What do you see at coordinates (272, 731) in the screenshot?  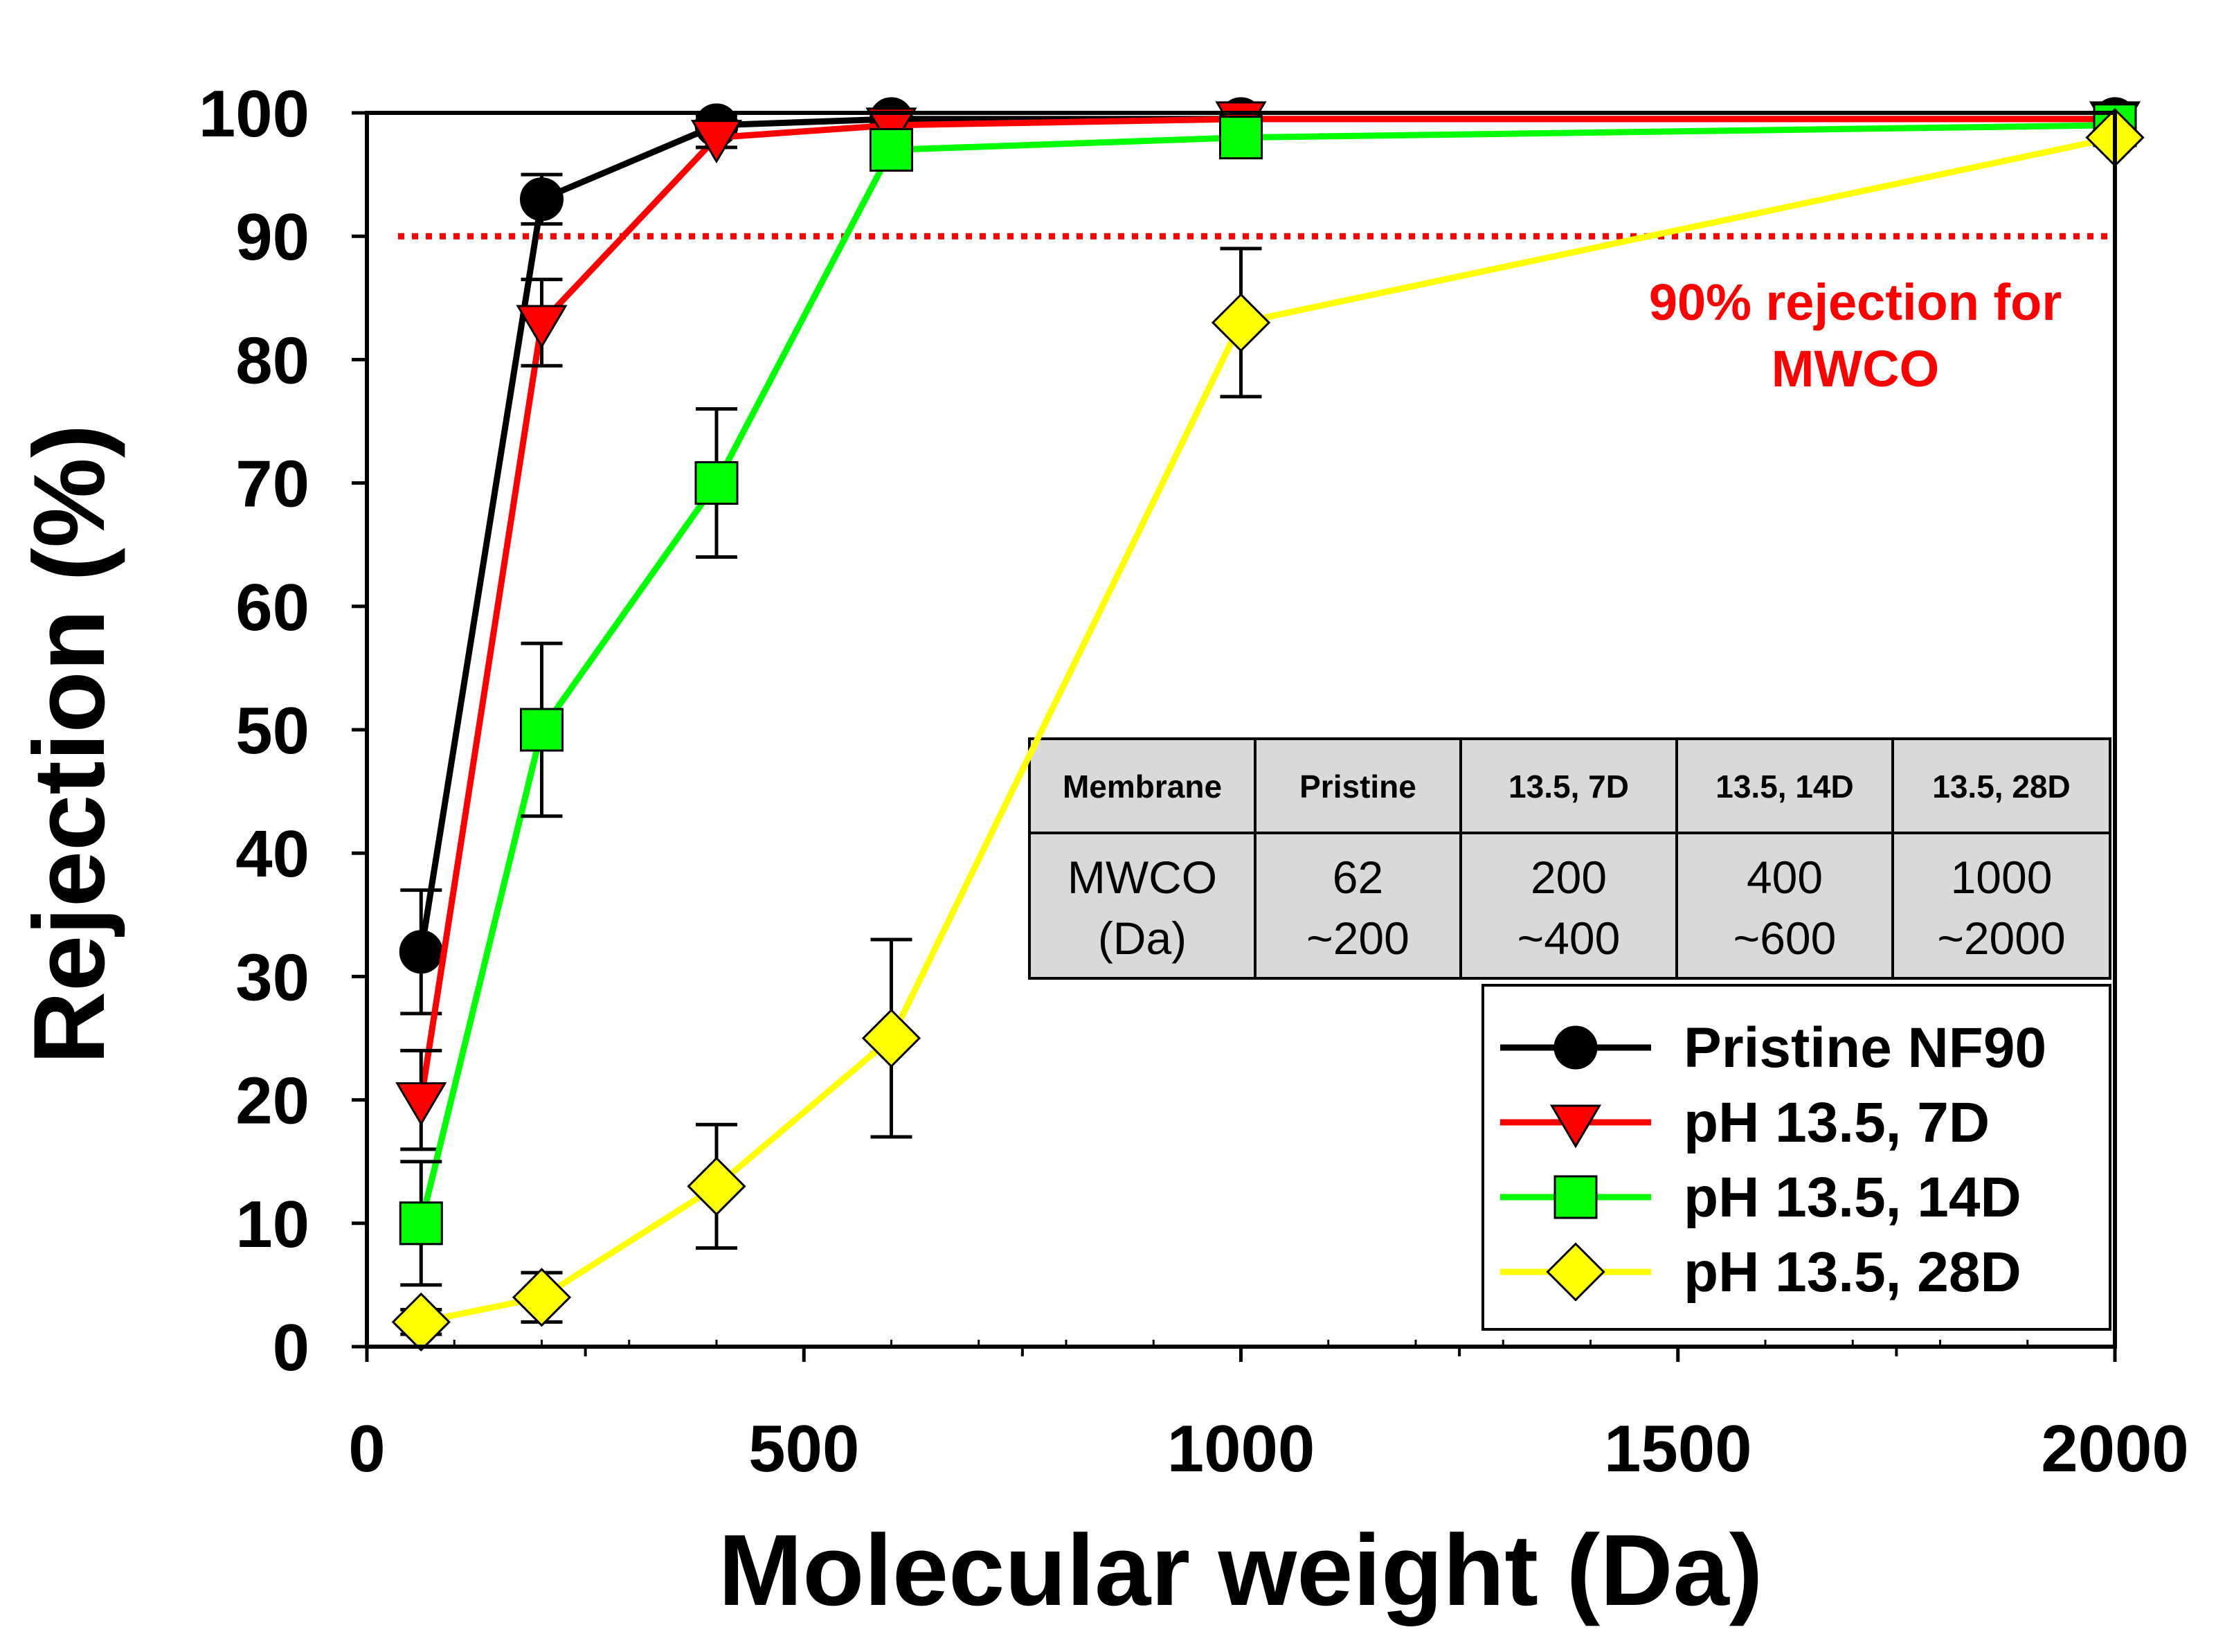 I see `y-tick-label: 50` at bounding box center [272, 731].